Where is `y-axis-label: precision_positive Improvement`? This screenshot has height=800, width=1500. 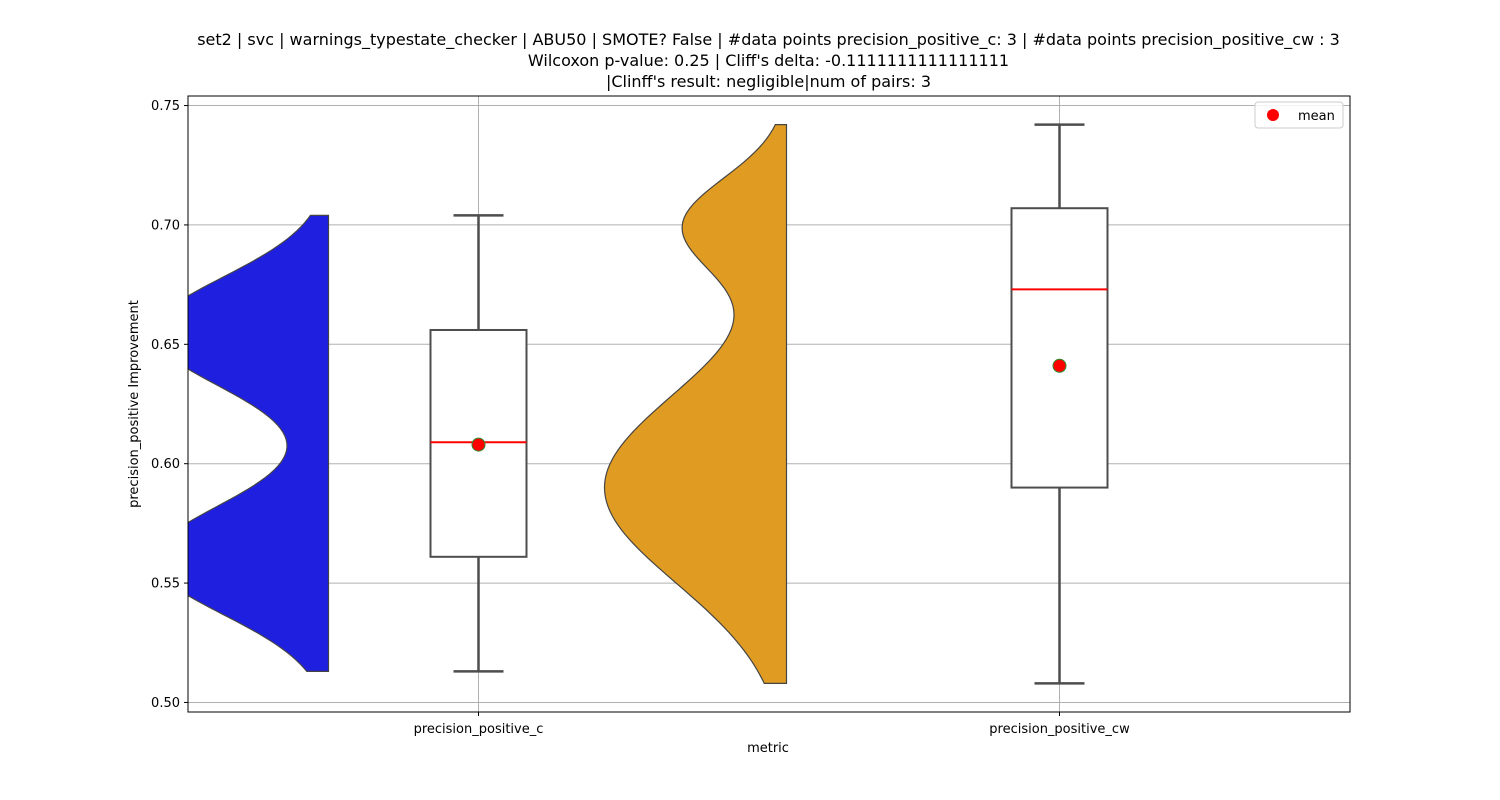
y-axis-label: precision_positive Improvement is located at coordinates (134, 404).